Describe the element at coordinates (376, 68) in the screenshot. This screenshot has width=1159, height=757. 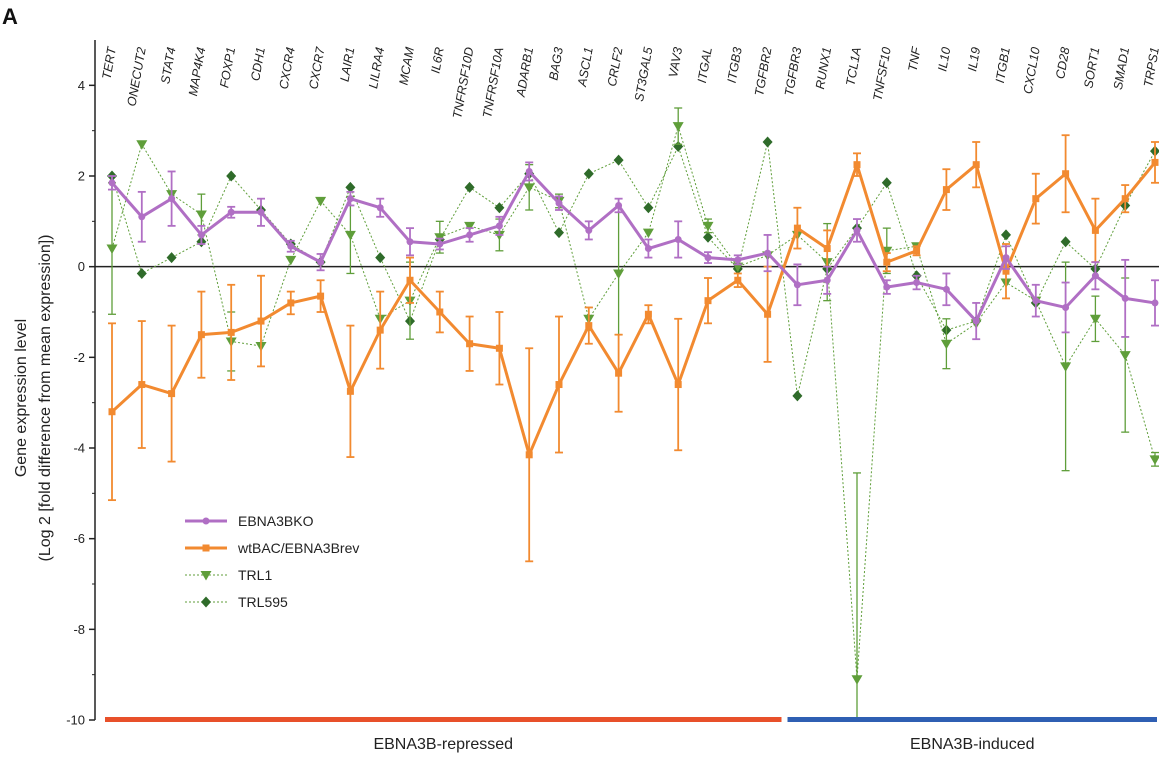
I see `gene-label: LILRA4` at that location.